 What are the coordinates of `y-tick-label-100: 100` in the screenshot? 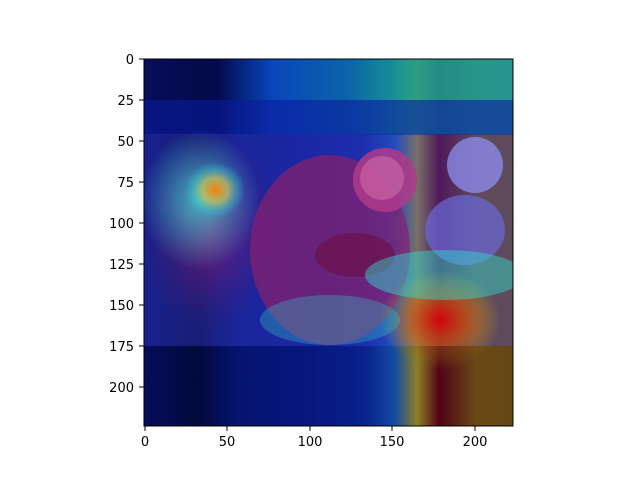 It's located at (121, 224).